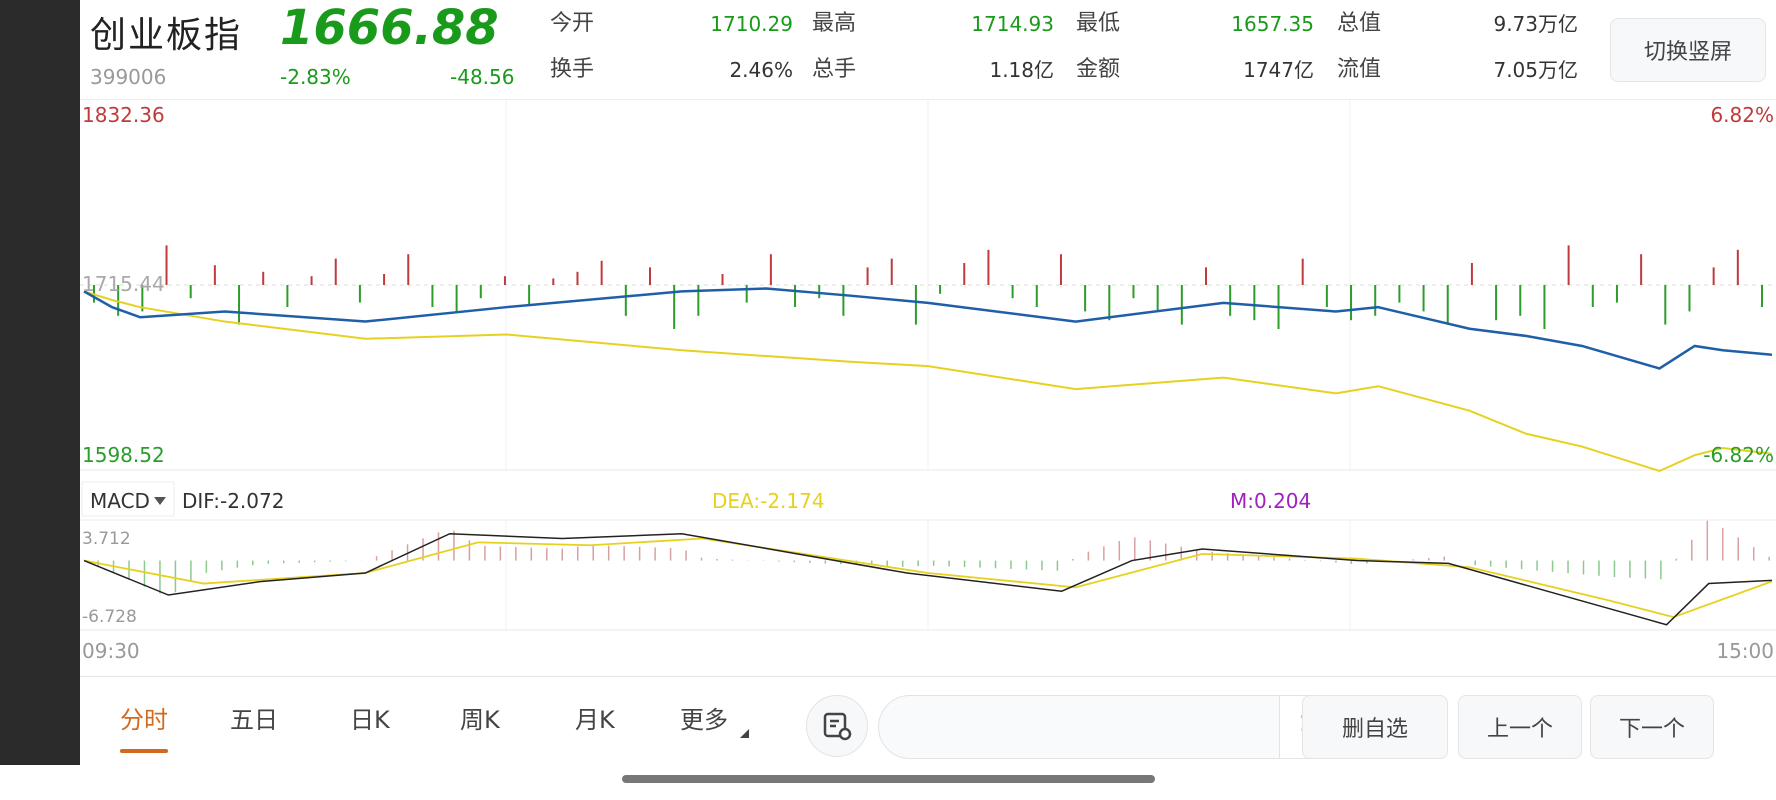 The height and width of the screenshot is (800, 1776). Describe the element at coordinates (834, 23) in the screenshot. I see `stat-label: 最高` at that location.